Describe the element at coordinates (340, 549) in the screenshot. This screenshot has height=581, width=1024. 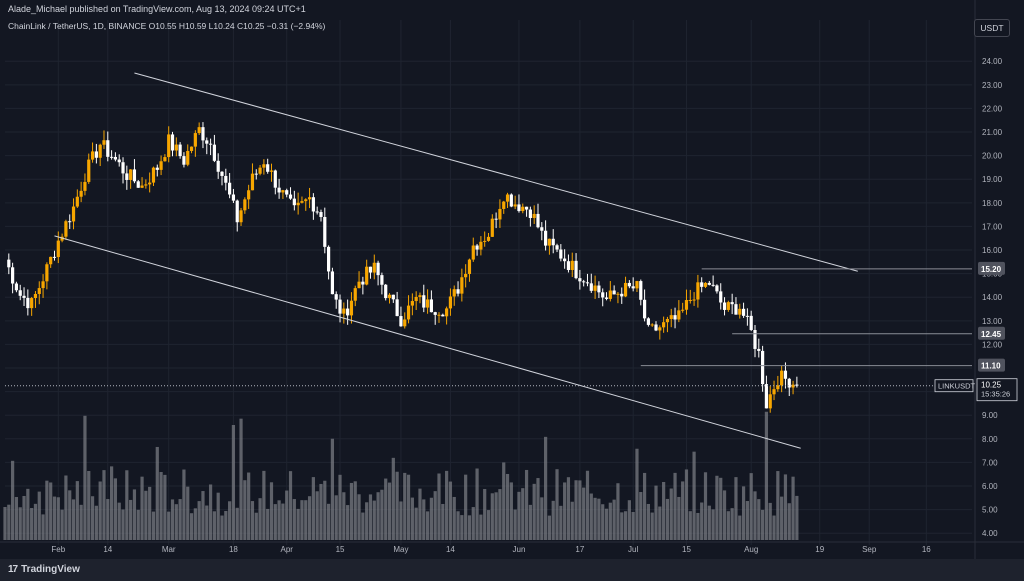
I see `x-tick-label: 15` at that location.